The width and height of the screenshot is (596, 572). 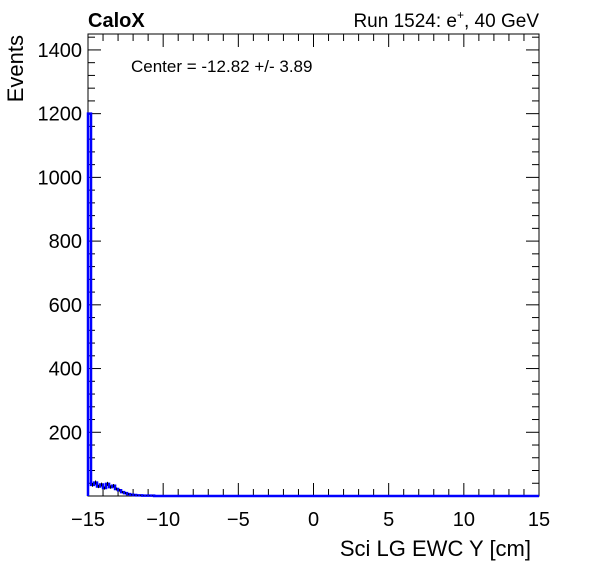 What do you see at coordinates (15, 68) in the screenshot?
I see `y-axis-label: Events` at bounding box center [15, 68].